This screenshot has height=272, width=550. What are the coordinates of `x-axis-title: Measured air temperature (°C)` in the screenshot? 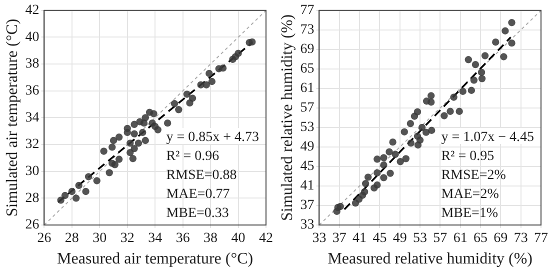 It's located at (155, 259).